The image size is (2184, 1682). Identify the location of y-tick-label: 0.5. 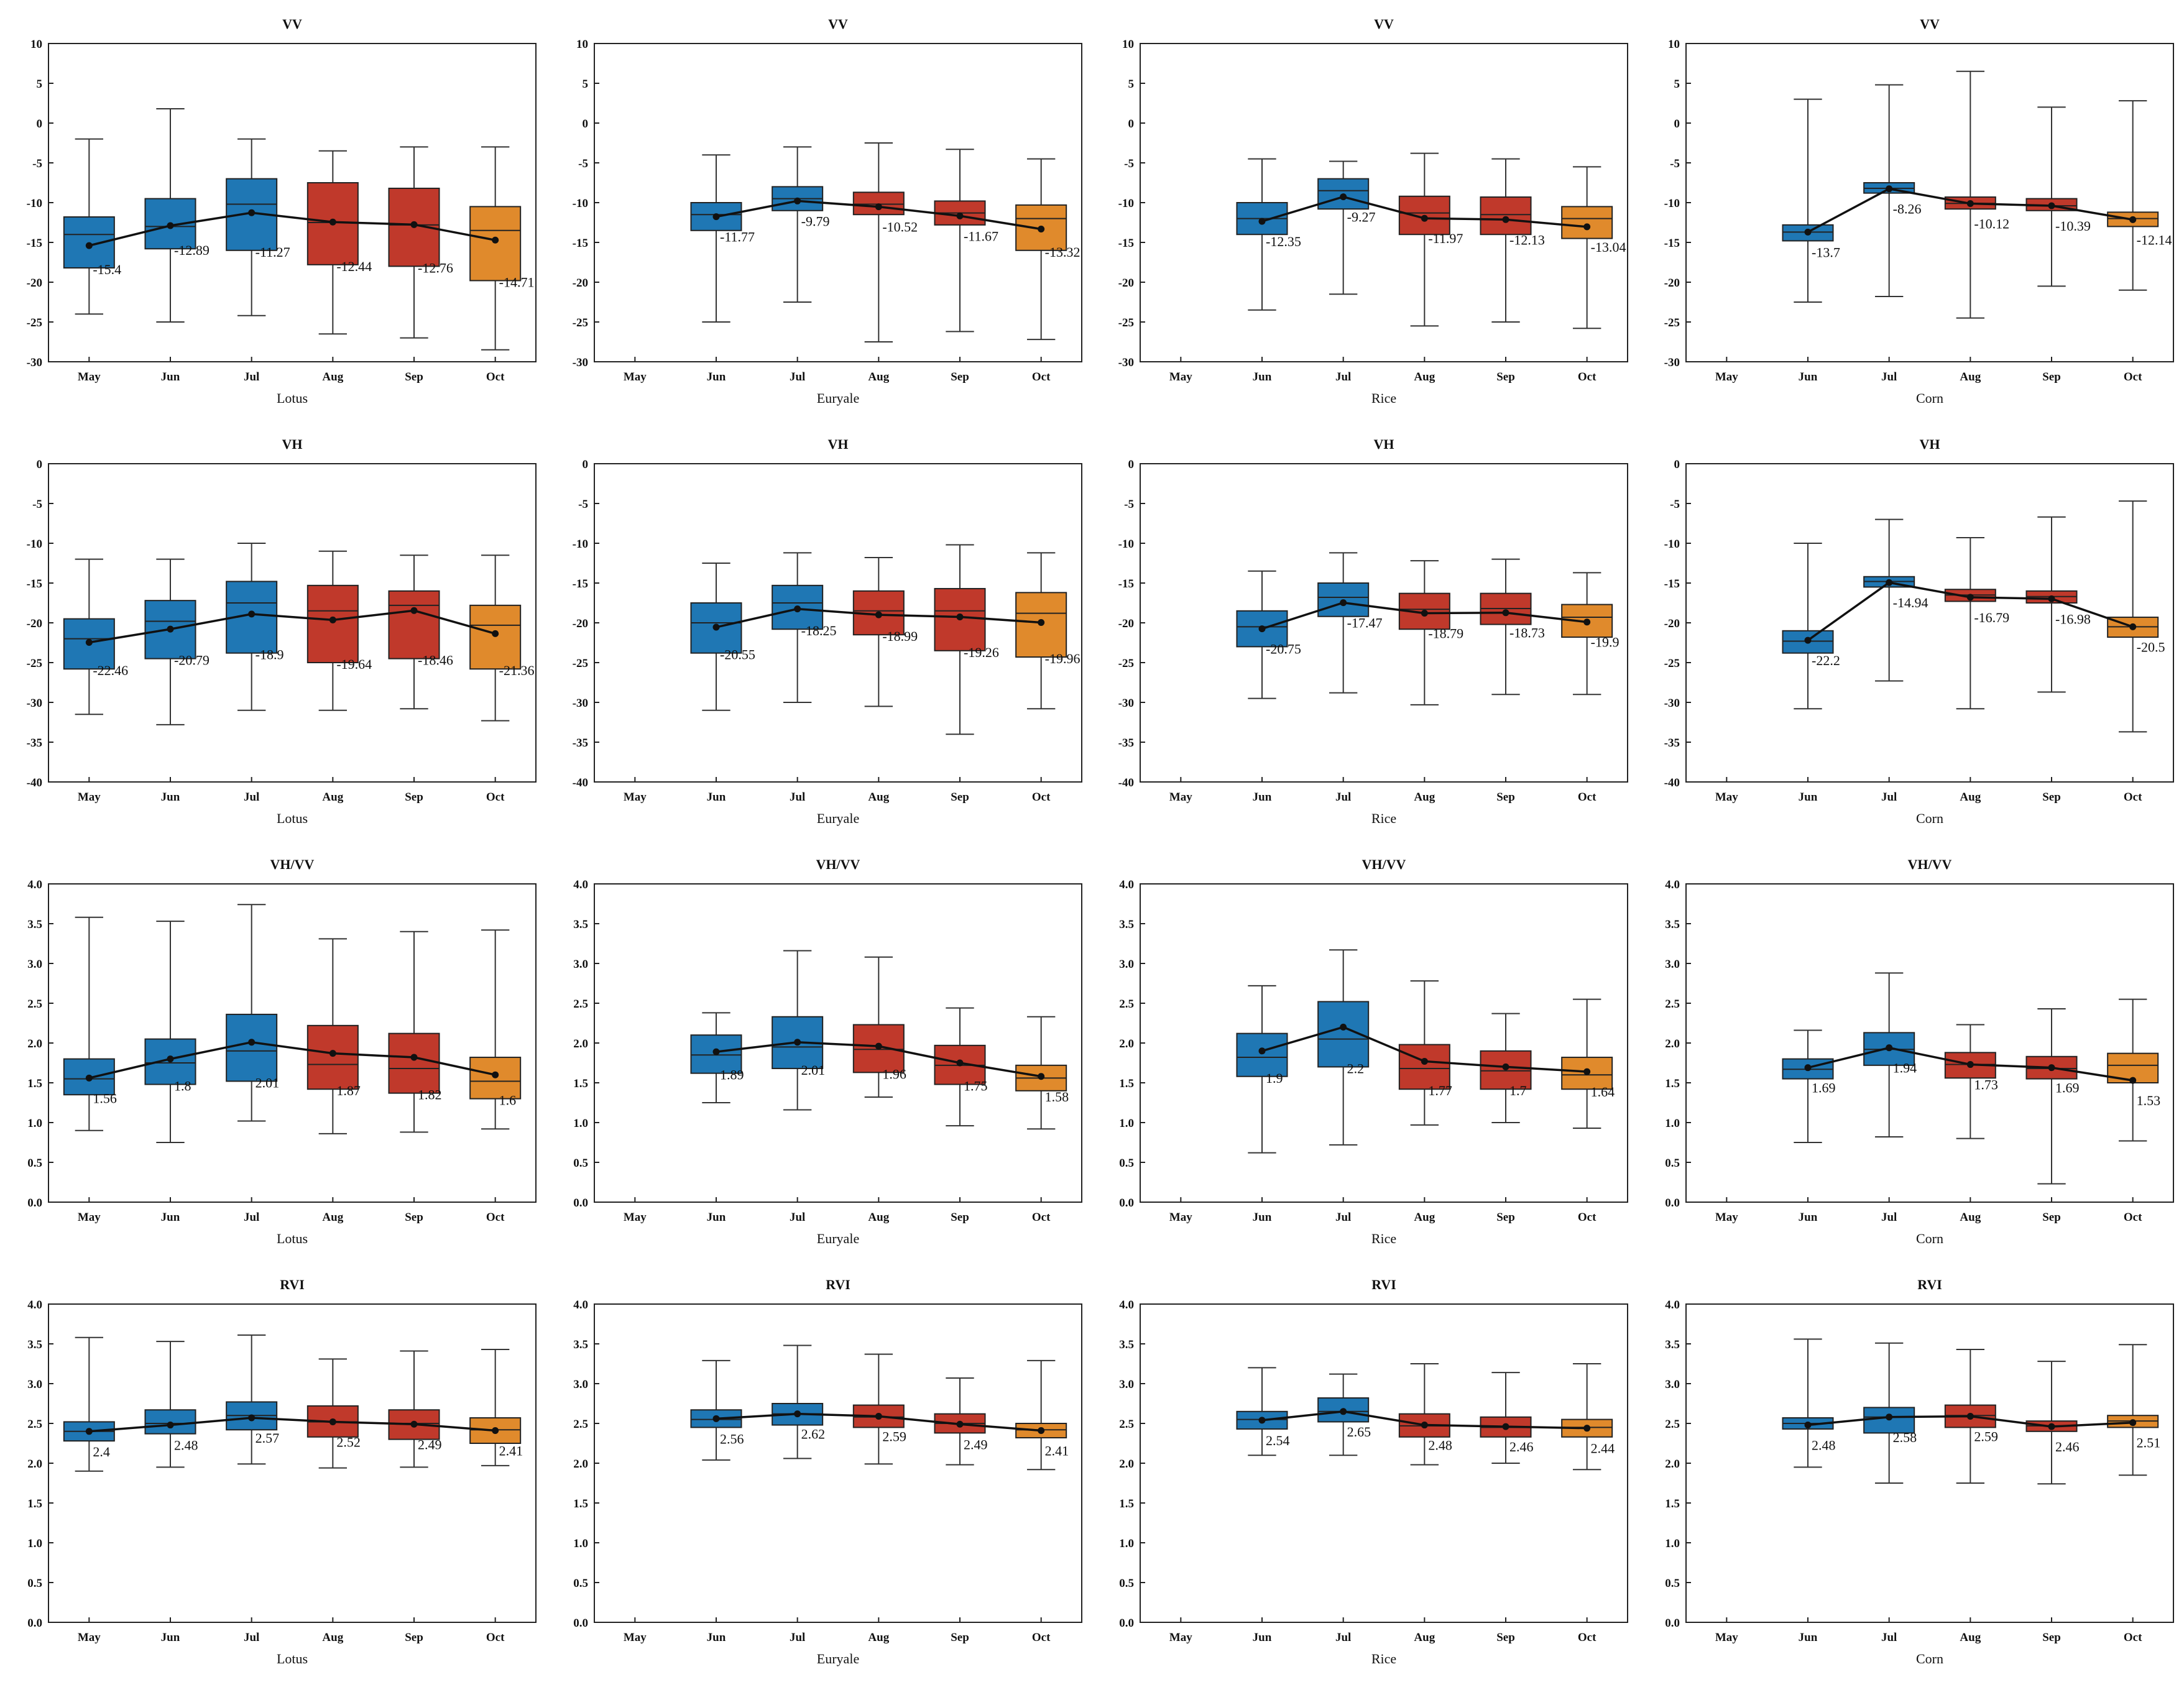
(34, 1583).